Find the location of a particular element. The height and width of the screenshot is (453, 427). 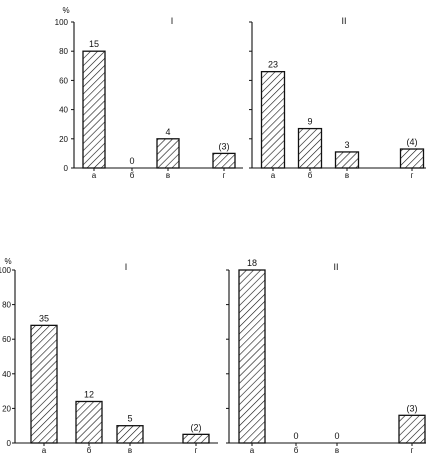

panel-4-category-label: г is located at coordinates (412, 449).